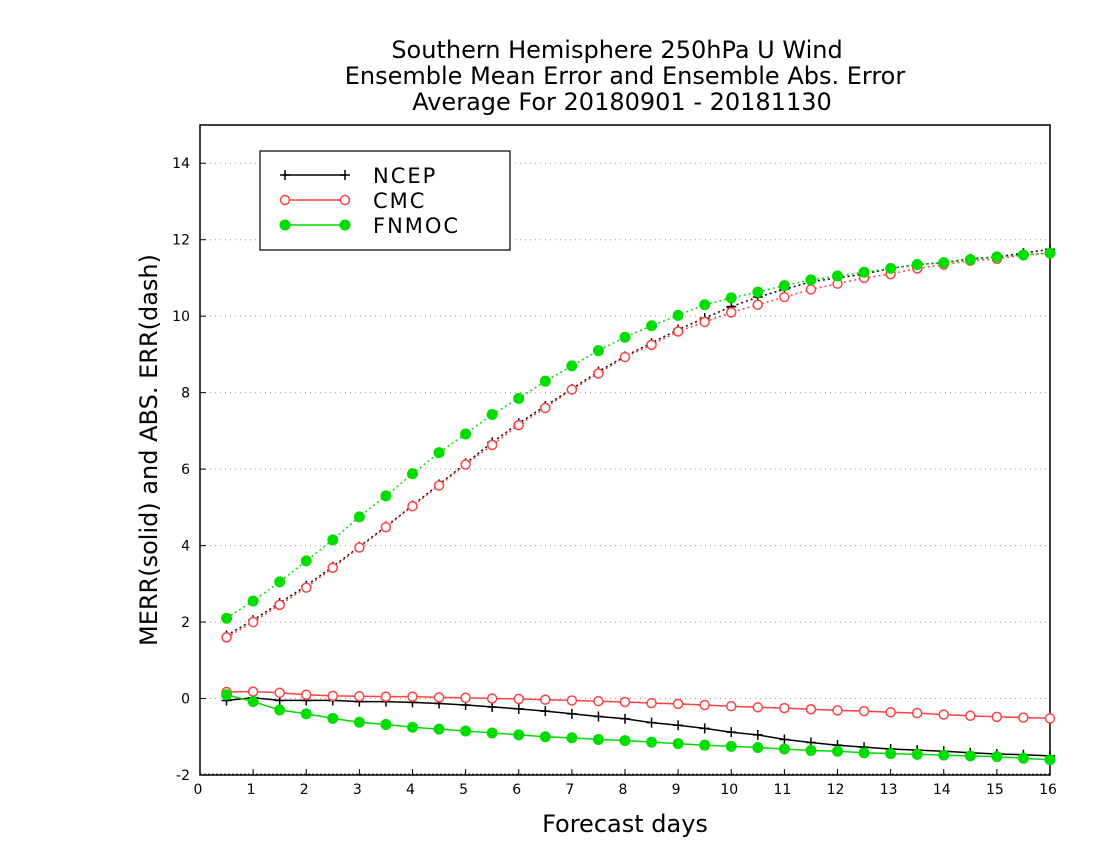  Describe the element at coordinates (942, 790) in the screenshot. I see `x-tick-label: 14` at that location.